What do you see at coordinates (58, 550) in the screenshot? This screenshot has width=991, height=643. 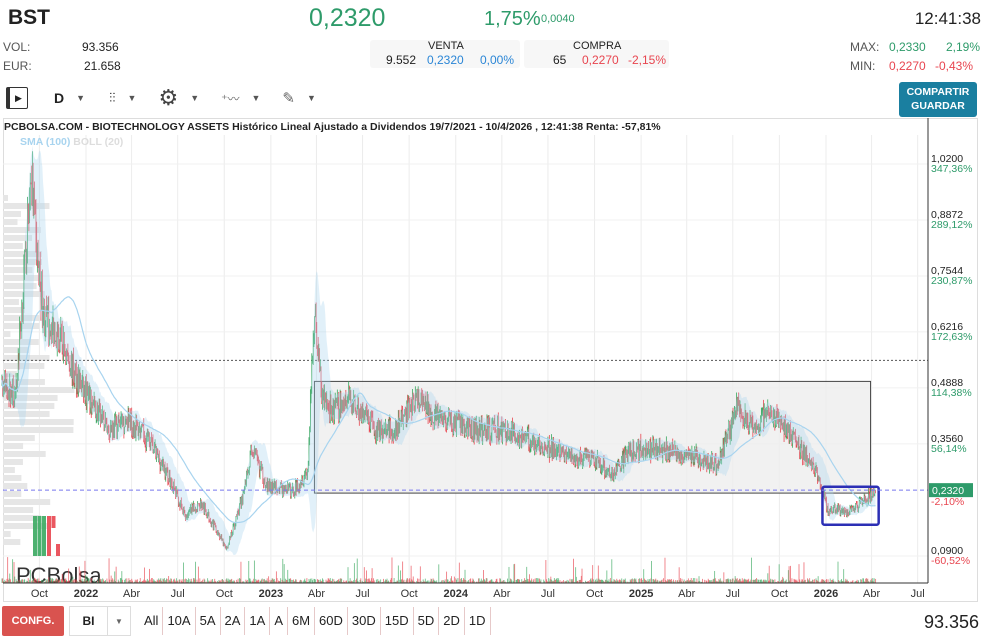 I see `logo-candle` at bounding box center [58, 550].